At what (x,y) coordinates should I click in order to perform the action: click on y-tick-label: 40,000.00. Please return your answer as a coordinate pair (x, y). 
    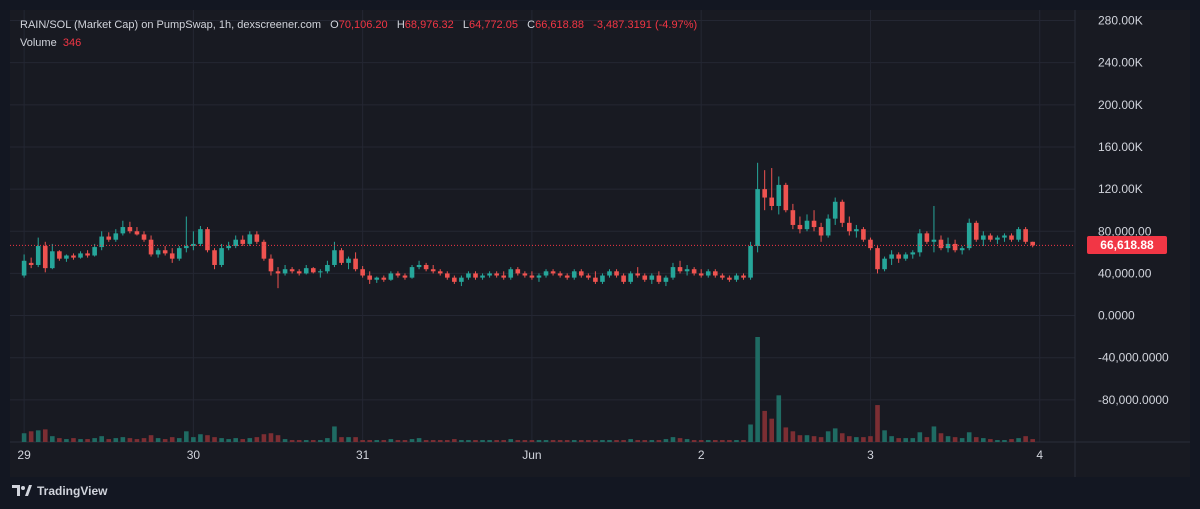
    Looking at the image, I should click on (1125, 273).